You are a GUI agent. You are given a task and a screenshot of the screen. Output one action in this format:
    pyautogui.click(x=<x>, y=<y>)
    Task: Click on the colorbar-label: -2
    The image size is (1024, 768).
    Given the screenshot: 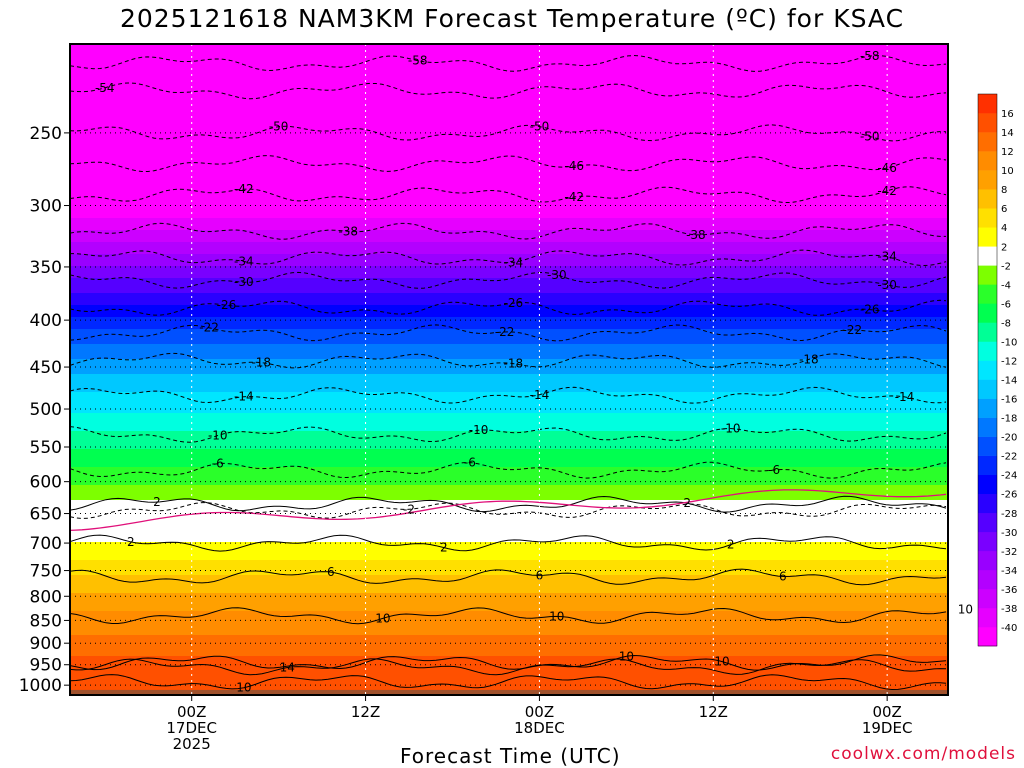 What is the action you would take?
    pyautogui.click(x=1006, y=266)
    